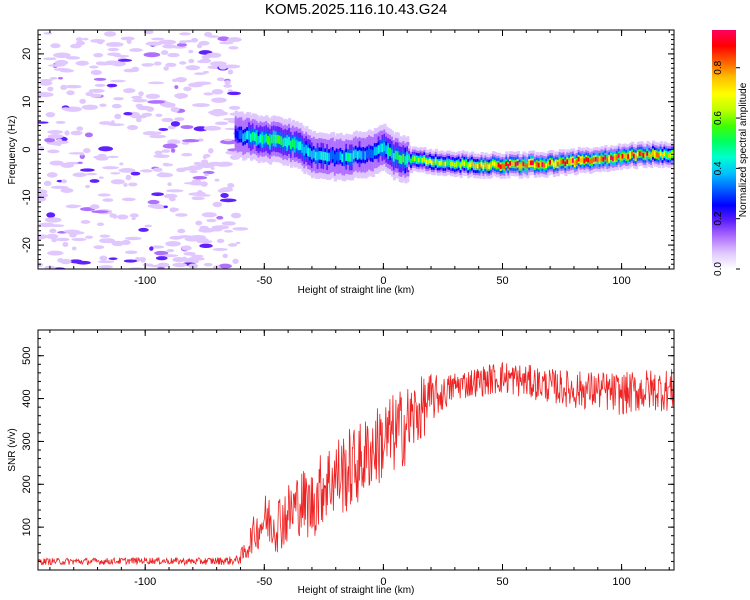 This screenshot has height=600, width=750. I want to click on y-tick-label: 200, so click(27, 484).